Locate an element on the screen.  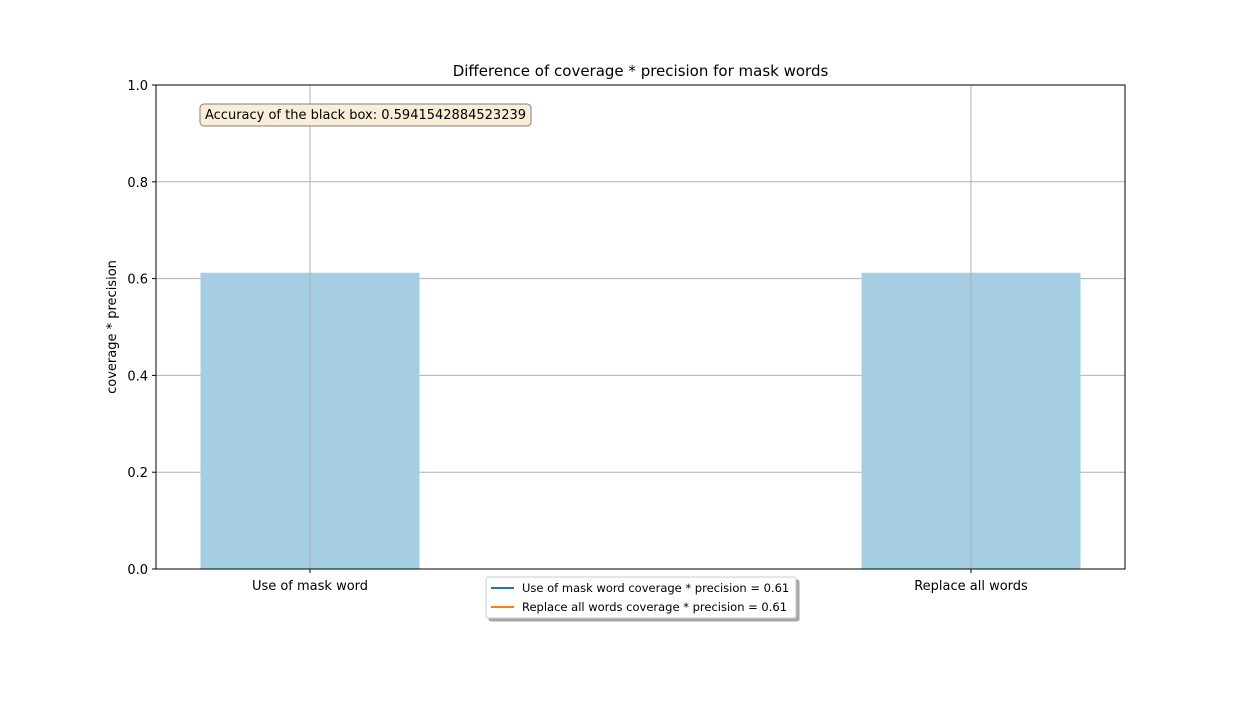
y-tick-label: 1.0 is located at coordinates (137, 86).